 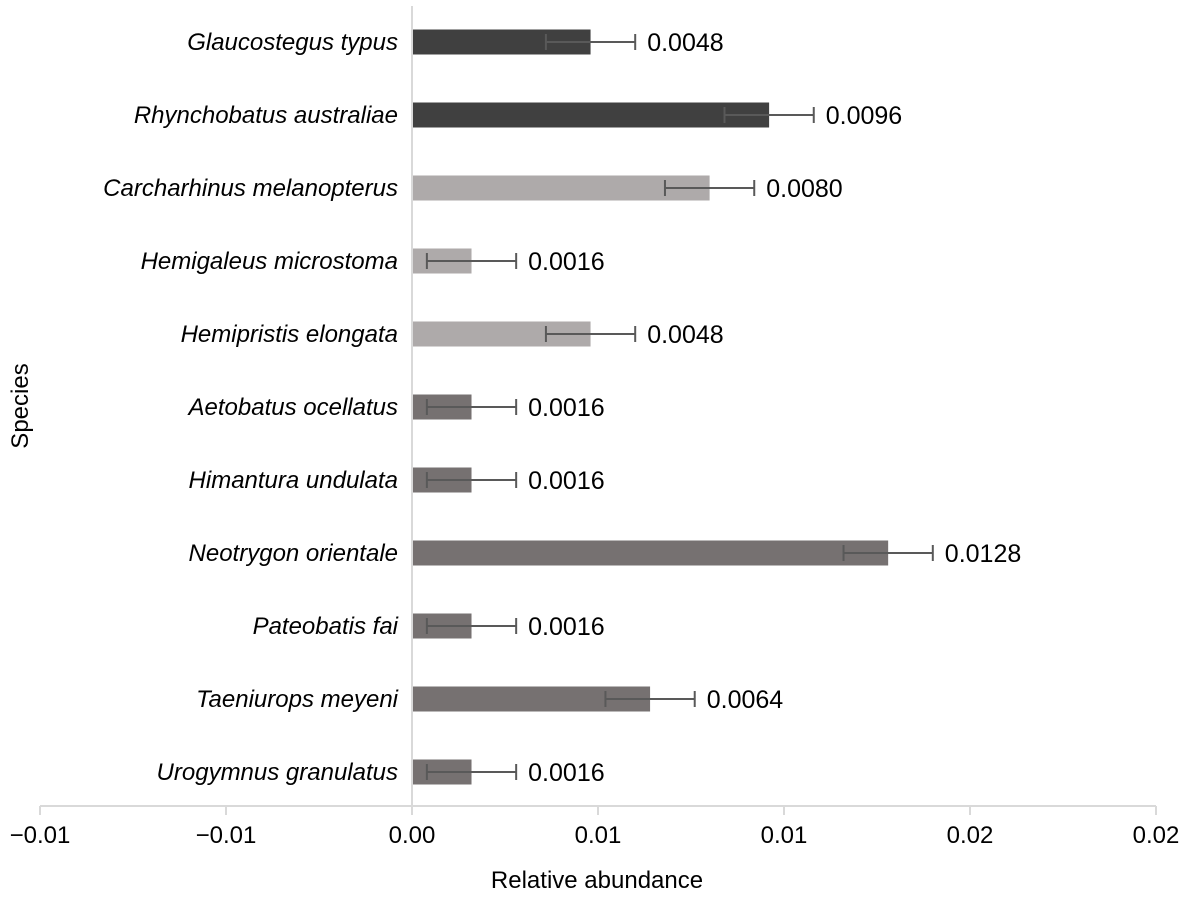 I want to click on category-label: Hemigaleus microstoma, so click(x=269, y=261).